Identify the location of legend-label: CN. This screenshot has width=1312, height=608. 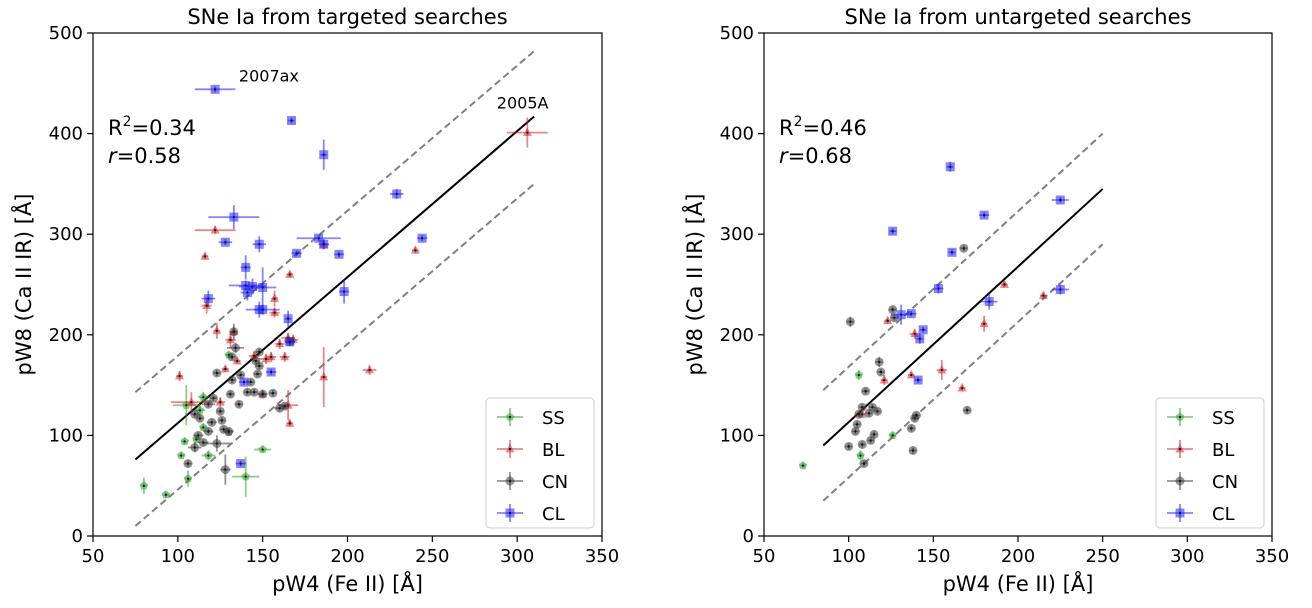
(555, 482).